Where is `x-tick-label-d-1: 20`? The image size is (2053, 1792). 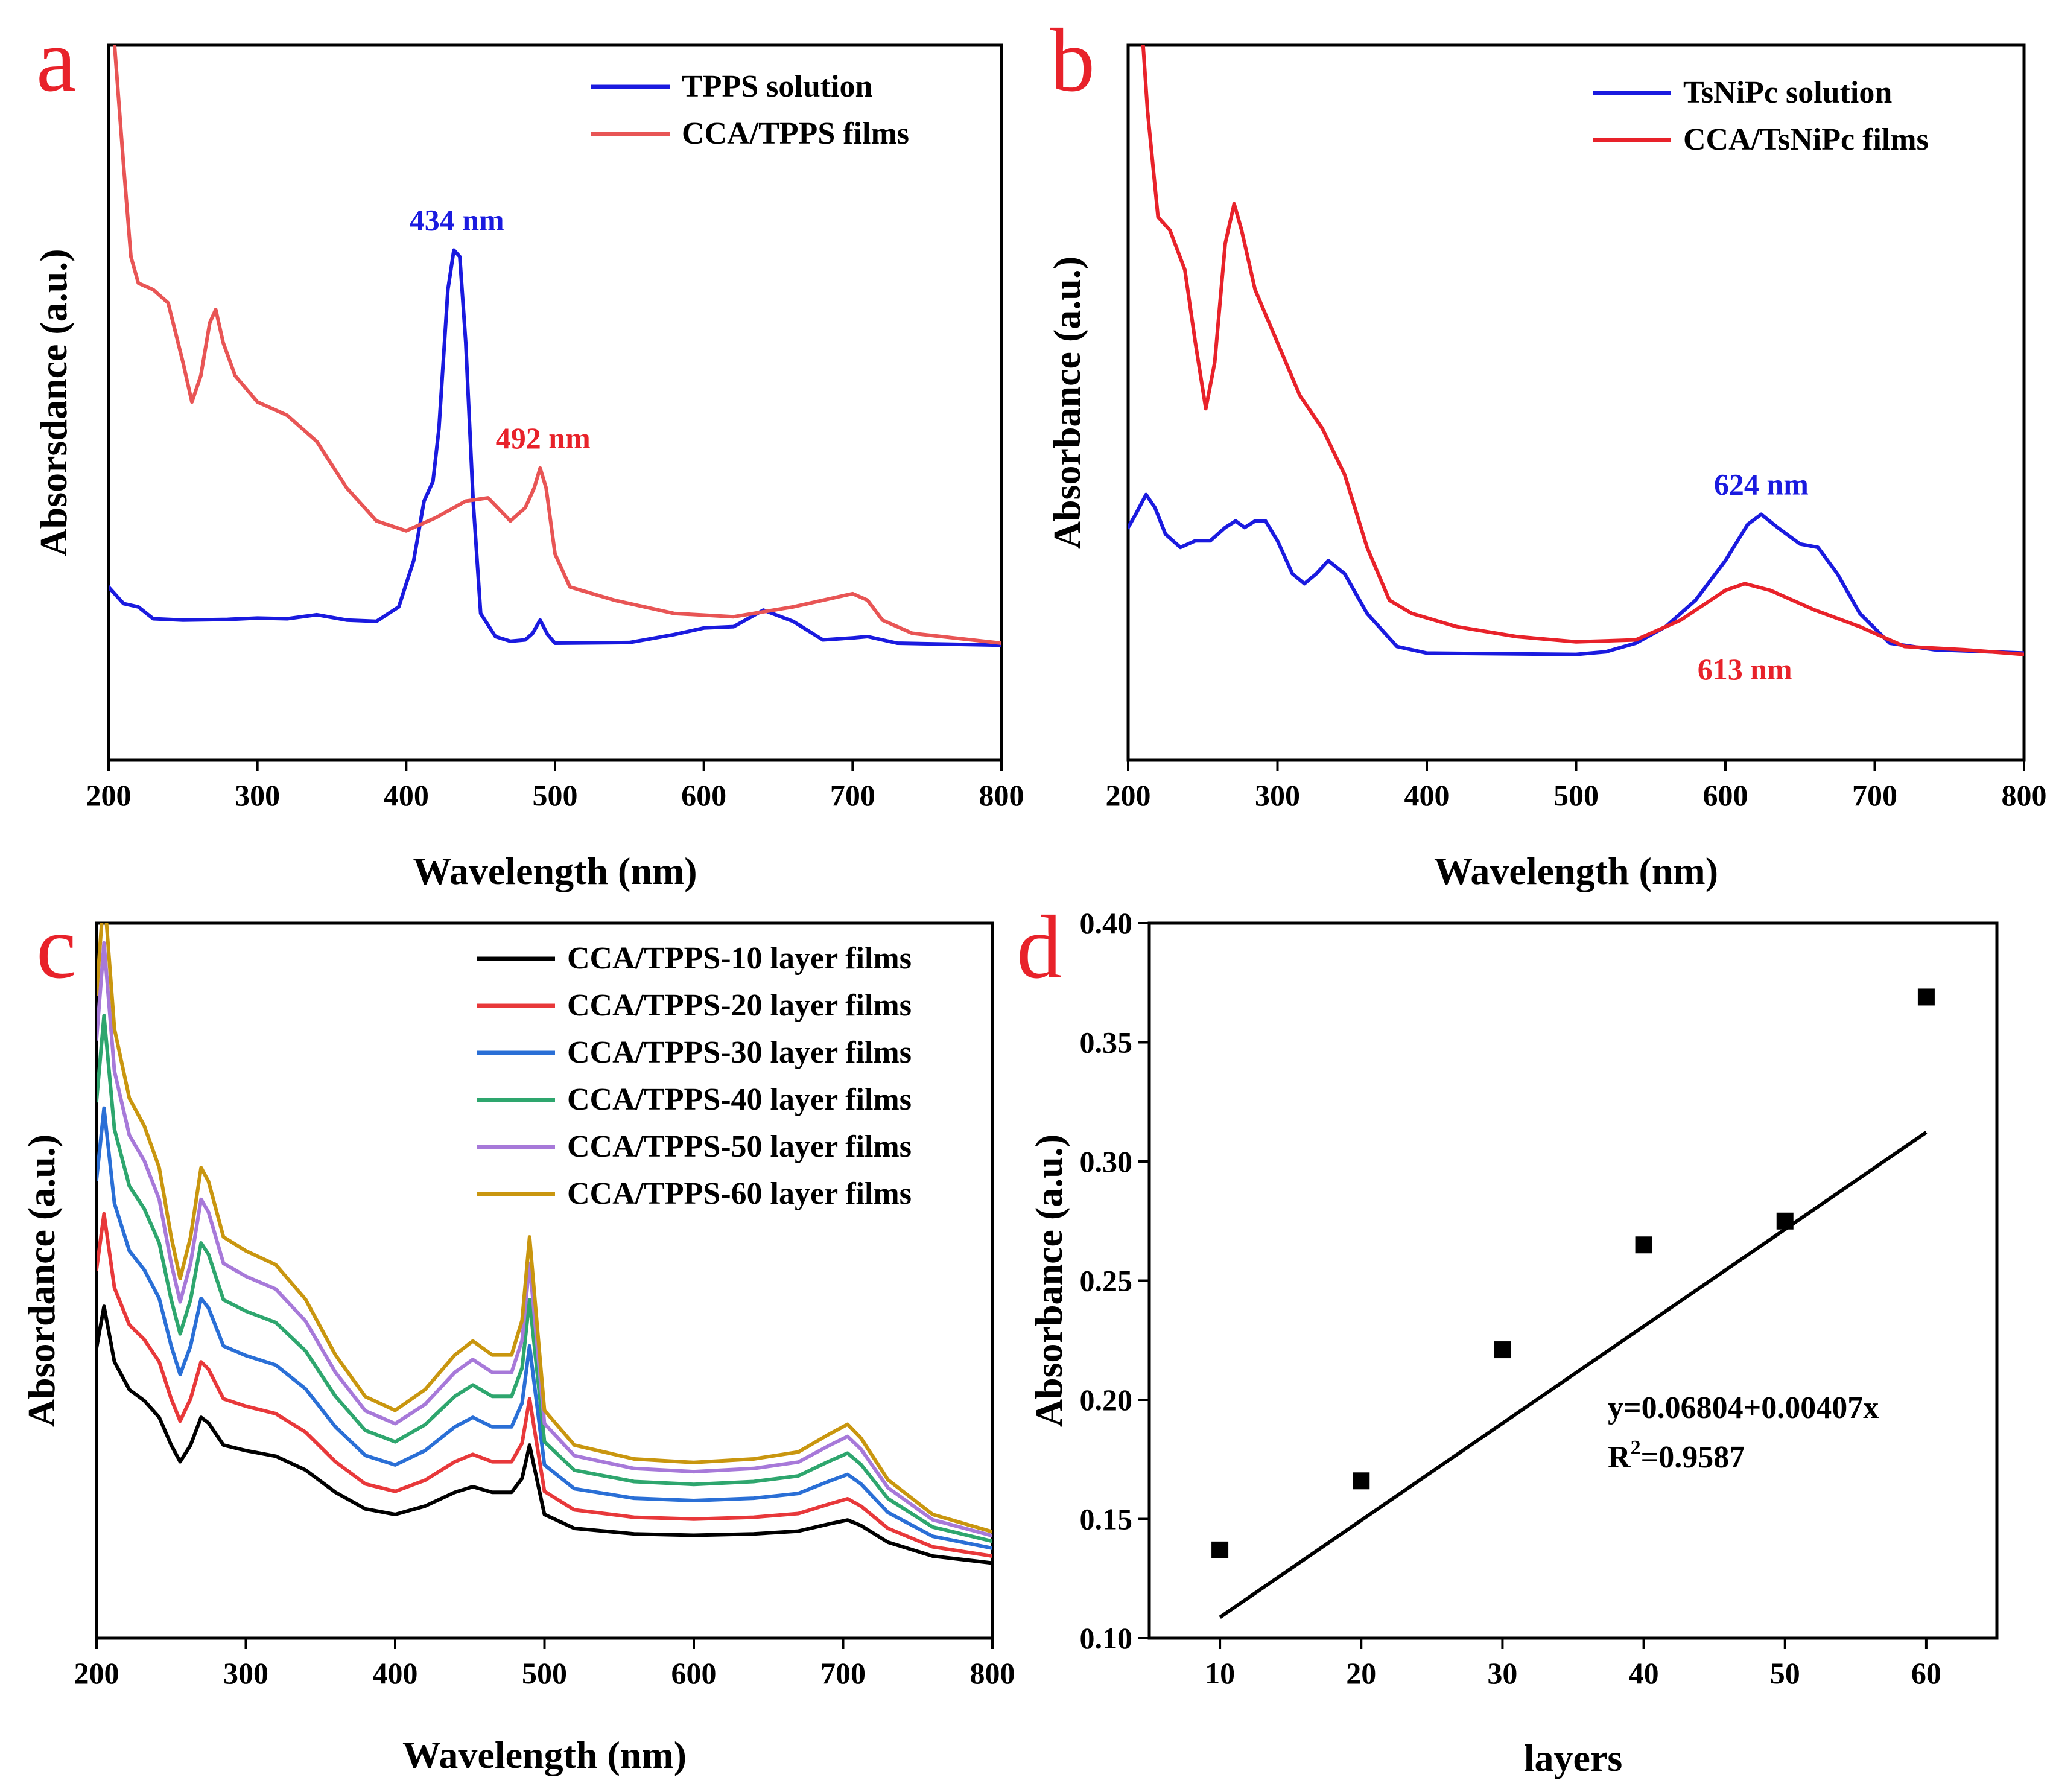
x-tick-label-d-1: 20 is located at coordinates (1361, 1673).